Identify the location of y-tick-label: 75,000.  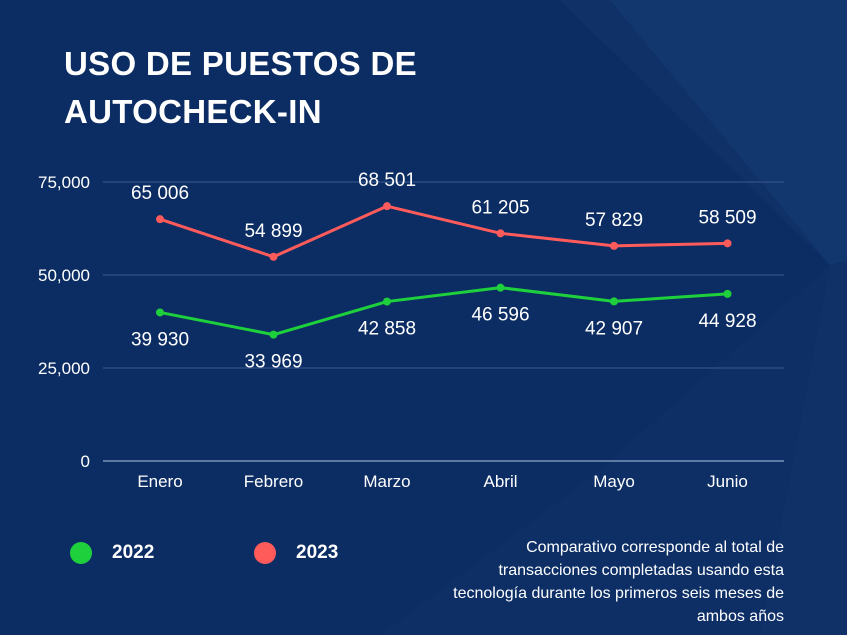
(64, 182).